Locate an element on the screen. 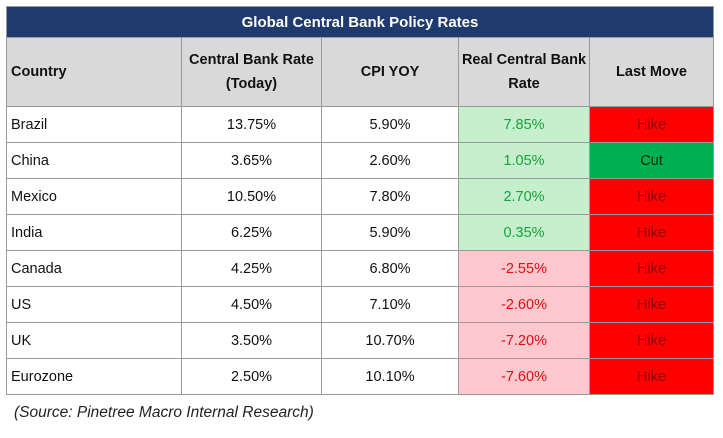  cell-country: Canada is located at coordinates (94, 268).